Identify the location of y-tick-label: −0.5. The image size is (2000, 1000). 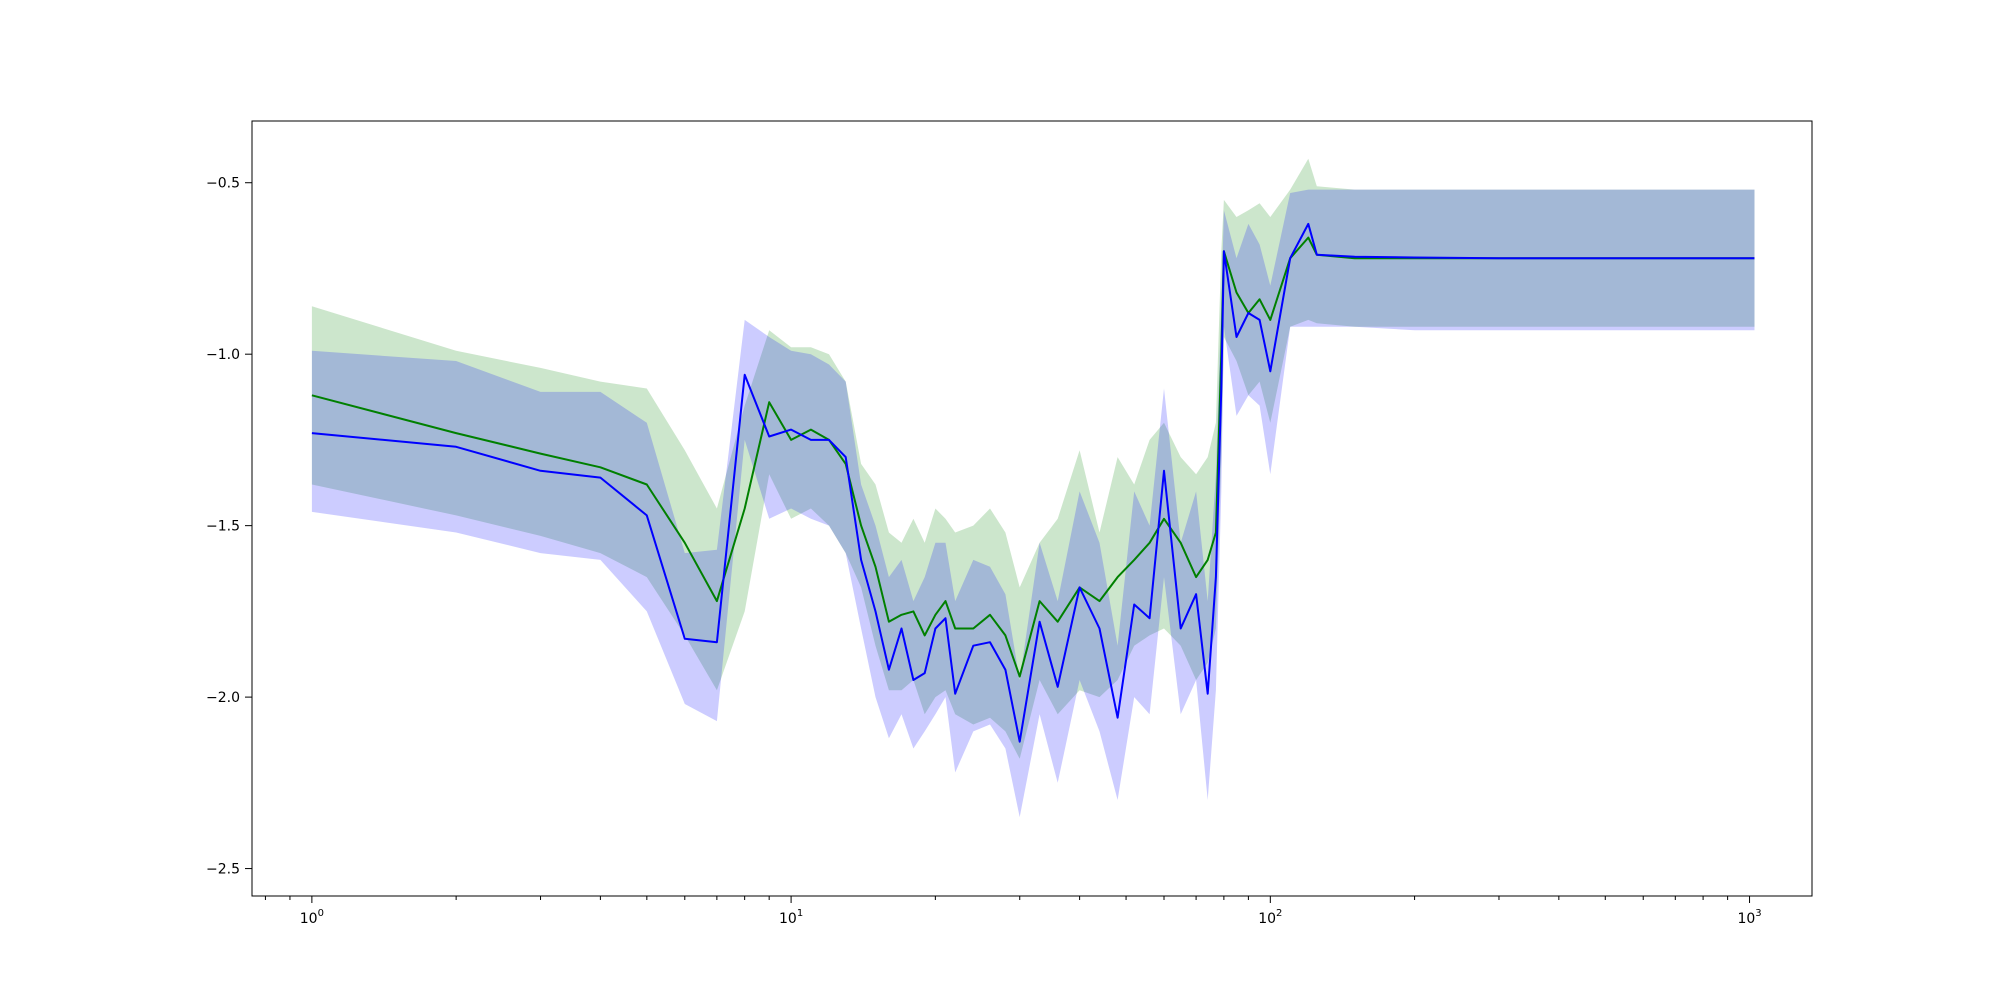
(223, 184).